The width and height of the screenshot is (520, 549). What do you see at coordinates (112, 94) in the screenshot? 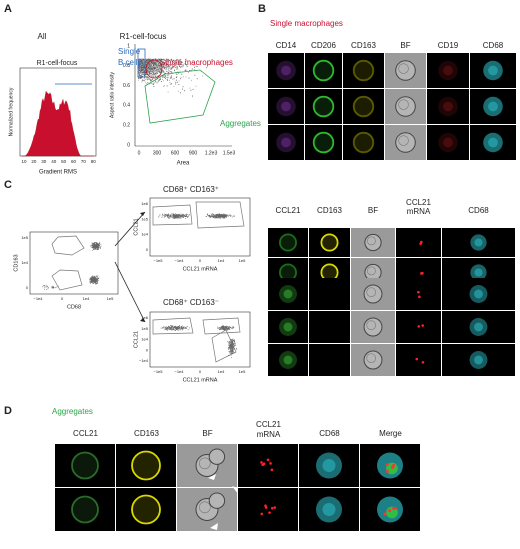
I see `axis-label: Aspect ratio intensity` at bounding box center [112, 94].